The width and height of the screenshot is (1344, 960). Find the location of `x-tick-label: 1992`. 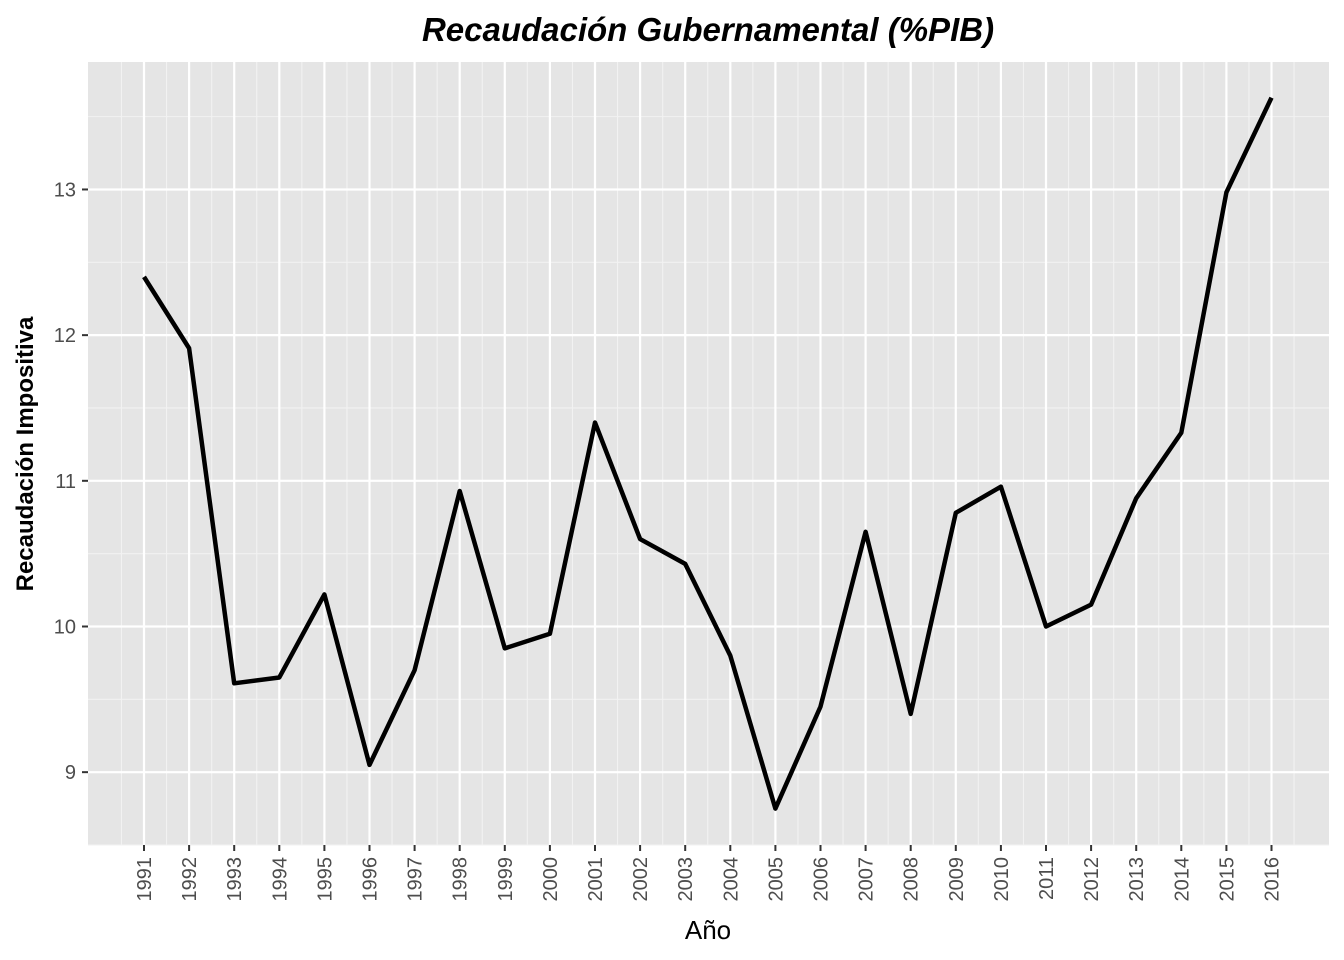

x-tick-label: 1992 is located at coordinates (190, 879).